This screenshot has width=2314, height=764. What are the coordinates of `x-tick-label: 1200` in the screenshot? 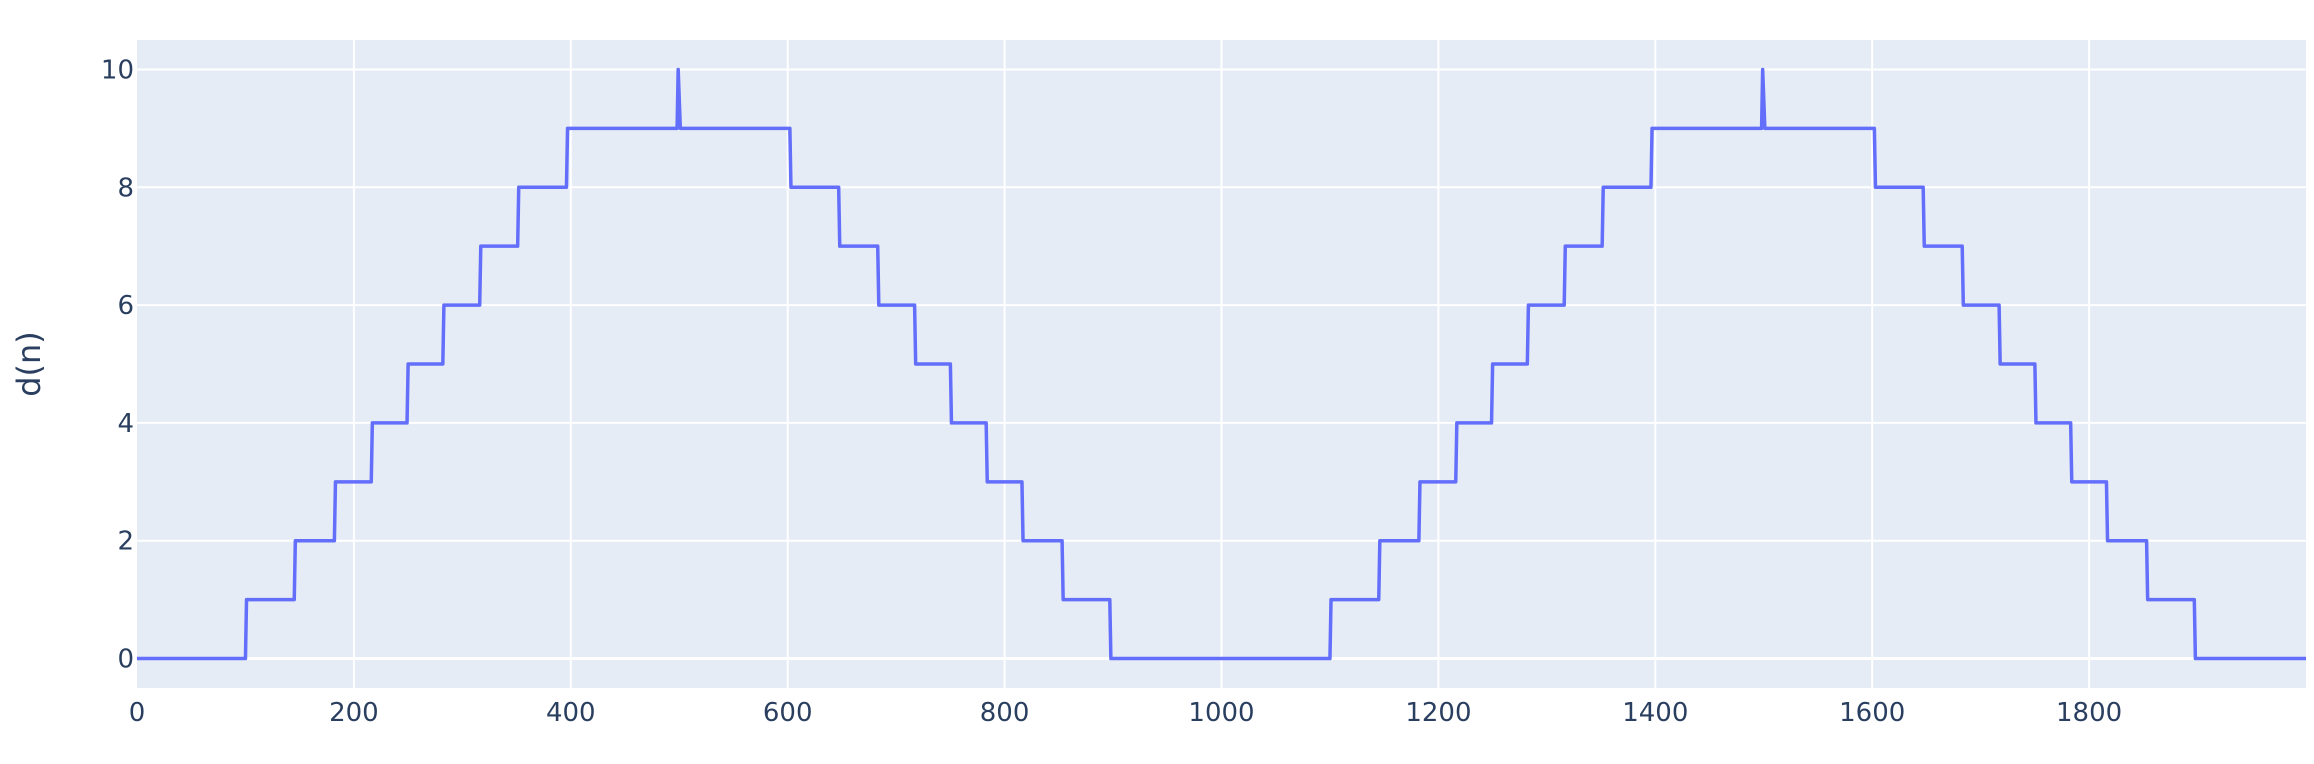 It's located at (1438, 713).